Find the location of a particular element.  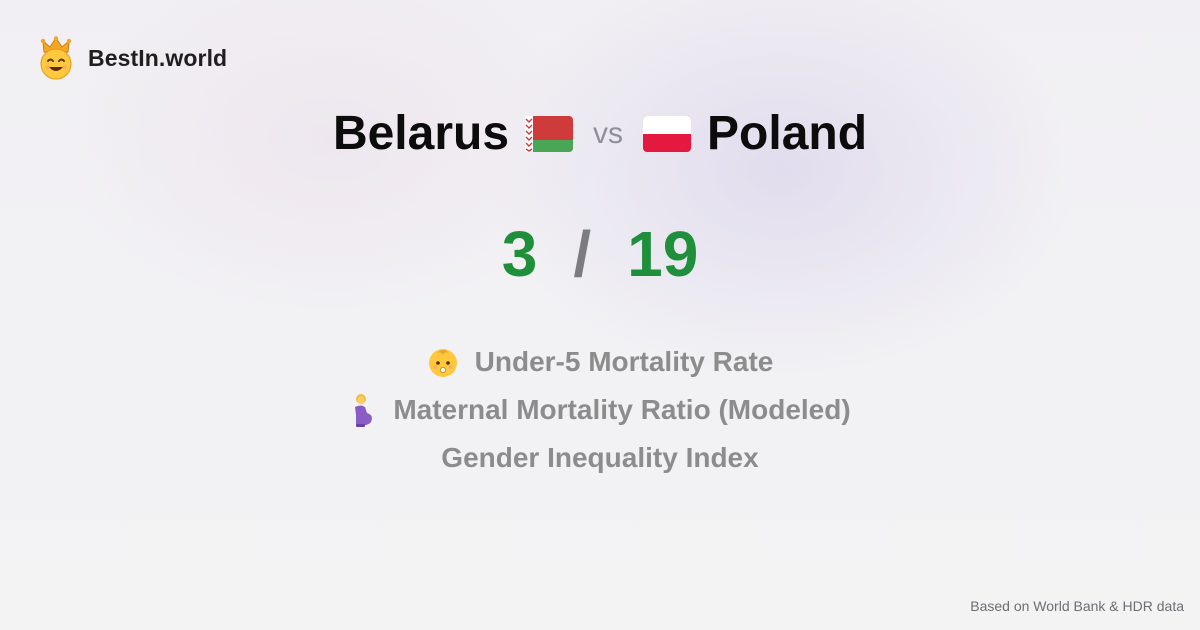

pregnant-woman-icon is located at coordinates (363, 410).